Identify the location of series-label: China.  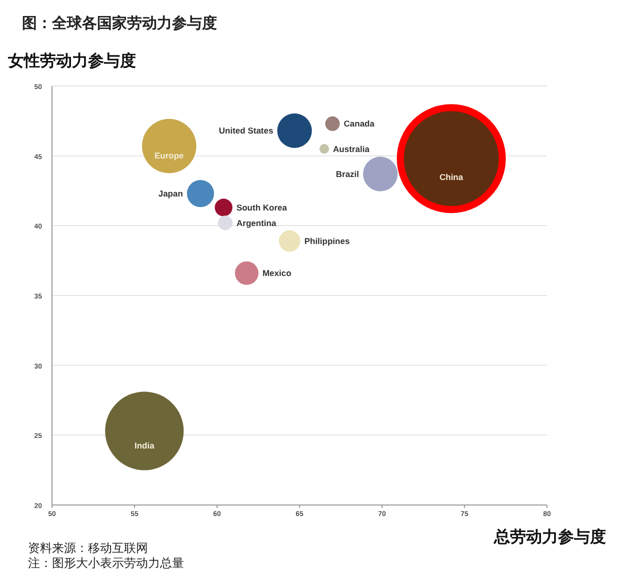
(451, 177).